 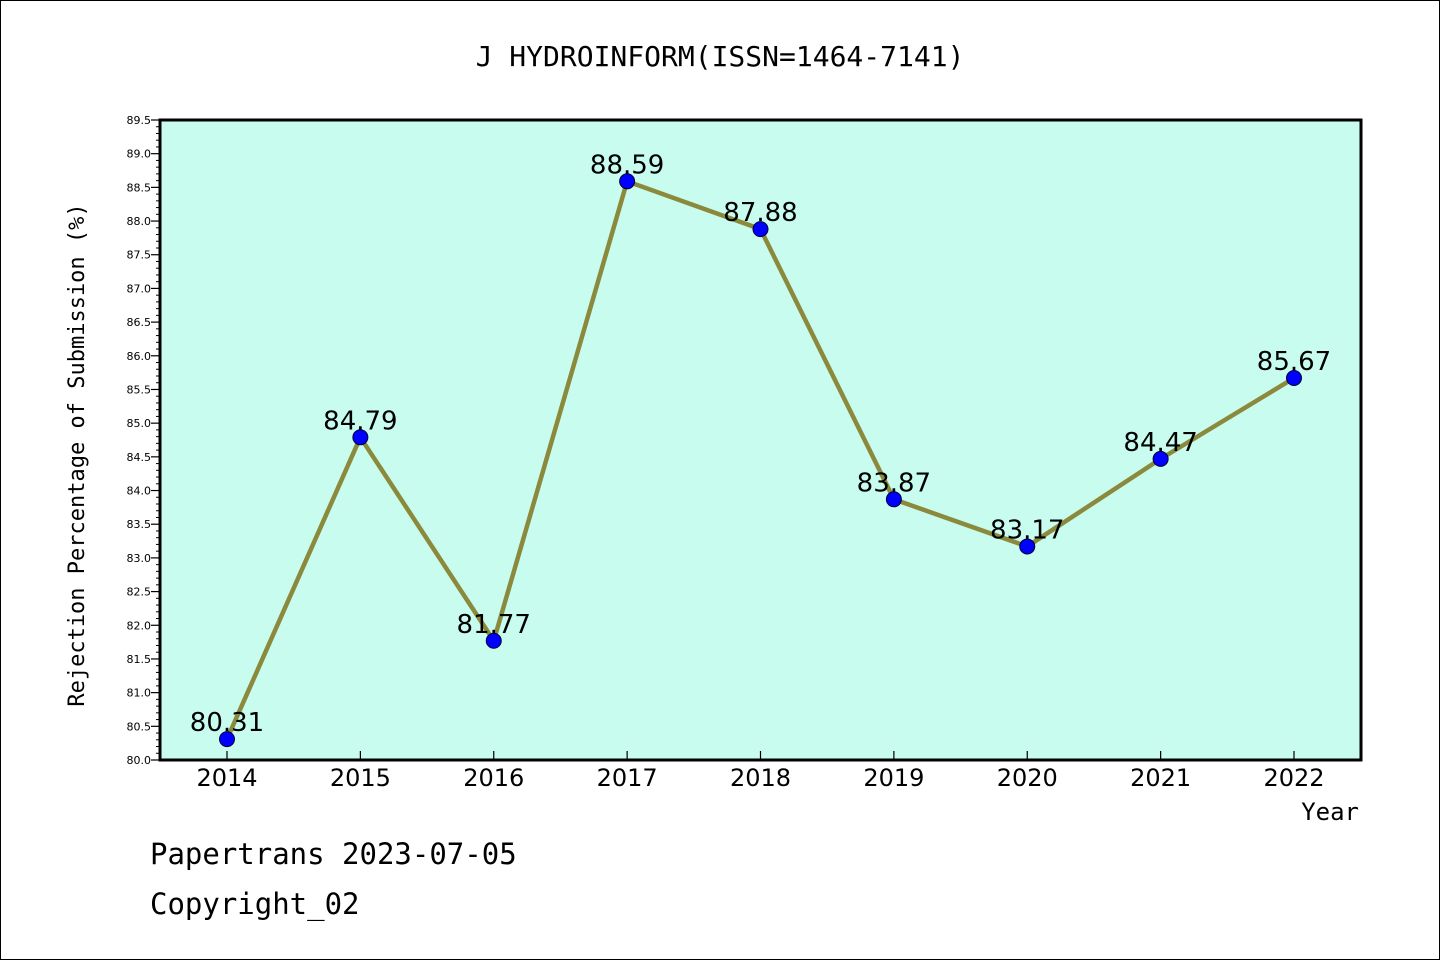 What do you see at coordinates (139, 760) in the screenshot?
I see `y-tick-label: 80.0` at bounding box center [139, 760].